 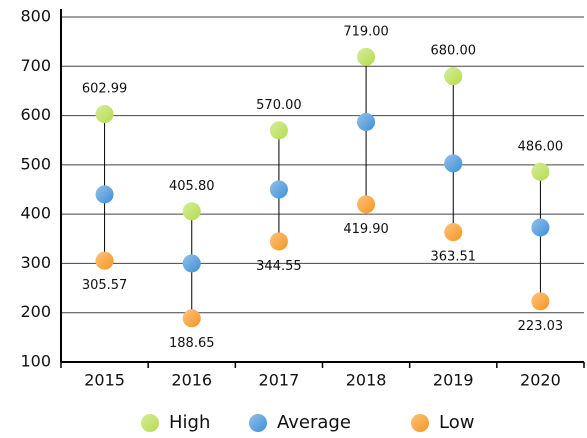 I want to click on legend-label: High, so click(x=189, y=422).